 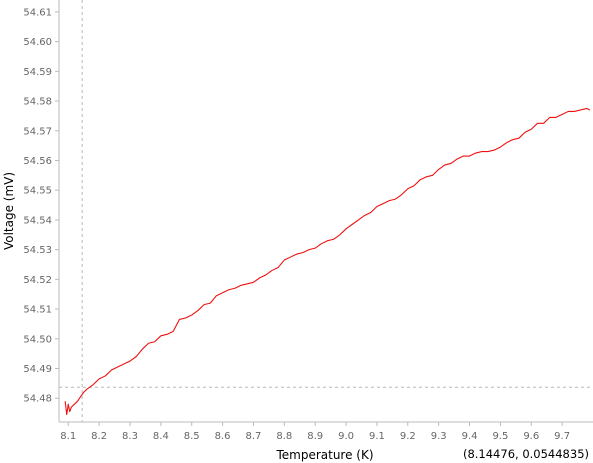 What do you see at coordinates (130, 436) in the screenshot?
I see `x-tick-label-2: 8.3` at bounding box center [130, 436].